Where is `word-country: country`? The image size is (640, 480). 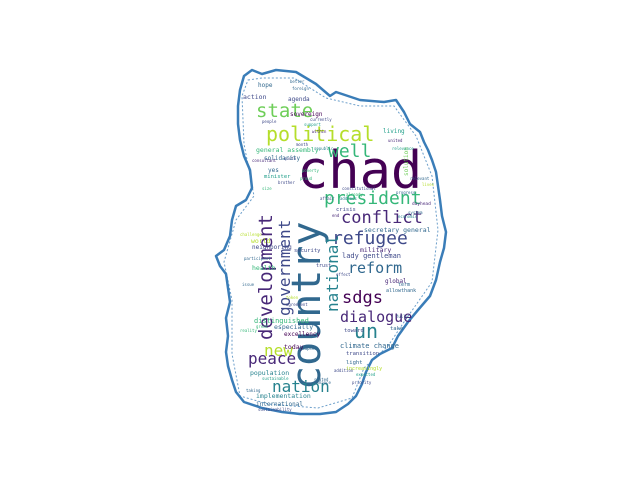 word-country: country is located at coordinates (307, 305).